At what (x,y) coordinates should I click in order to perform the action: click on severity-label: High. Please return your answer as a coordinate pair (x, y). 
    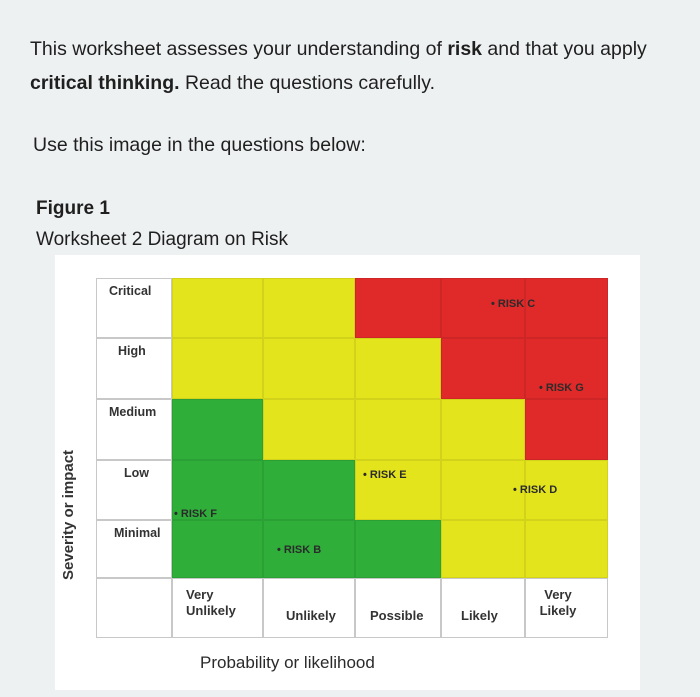
    Looking at the image, I should click on (132, 351).